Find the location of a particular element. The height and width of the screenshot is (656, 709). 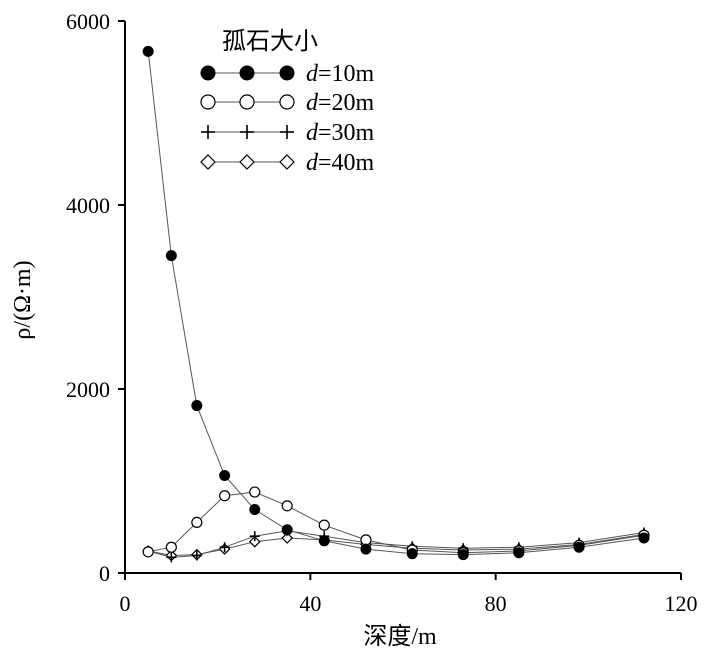

legend-entry: d=40m is located at coordinates (287, 163).